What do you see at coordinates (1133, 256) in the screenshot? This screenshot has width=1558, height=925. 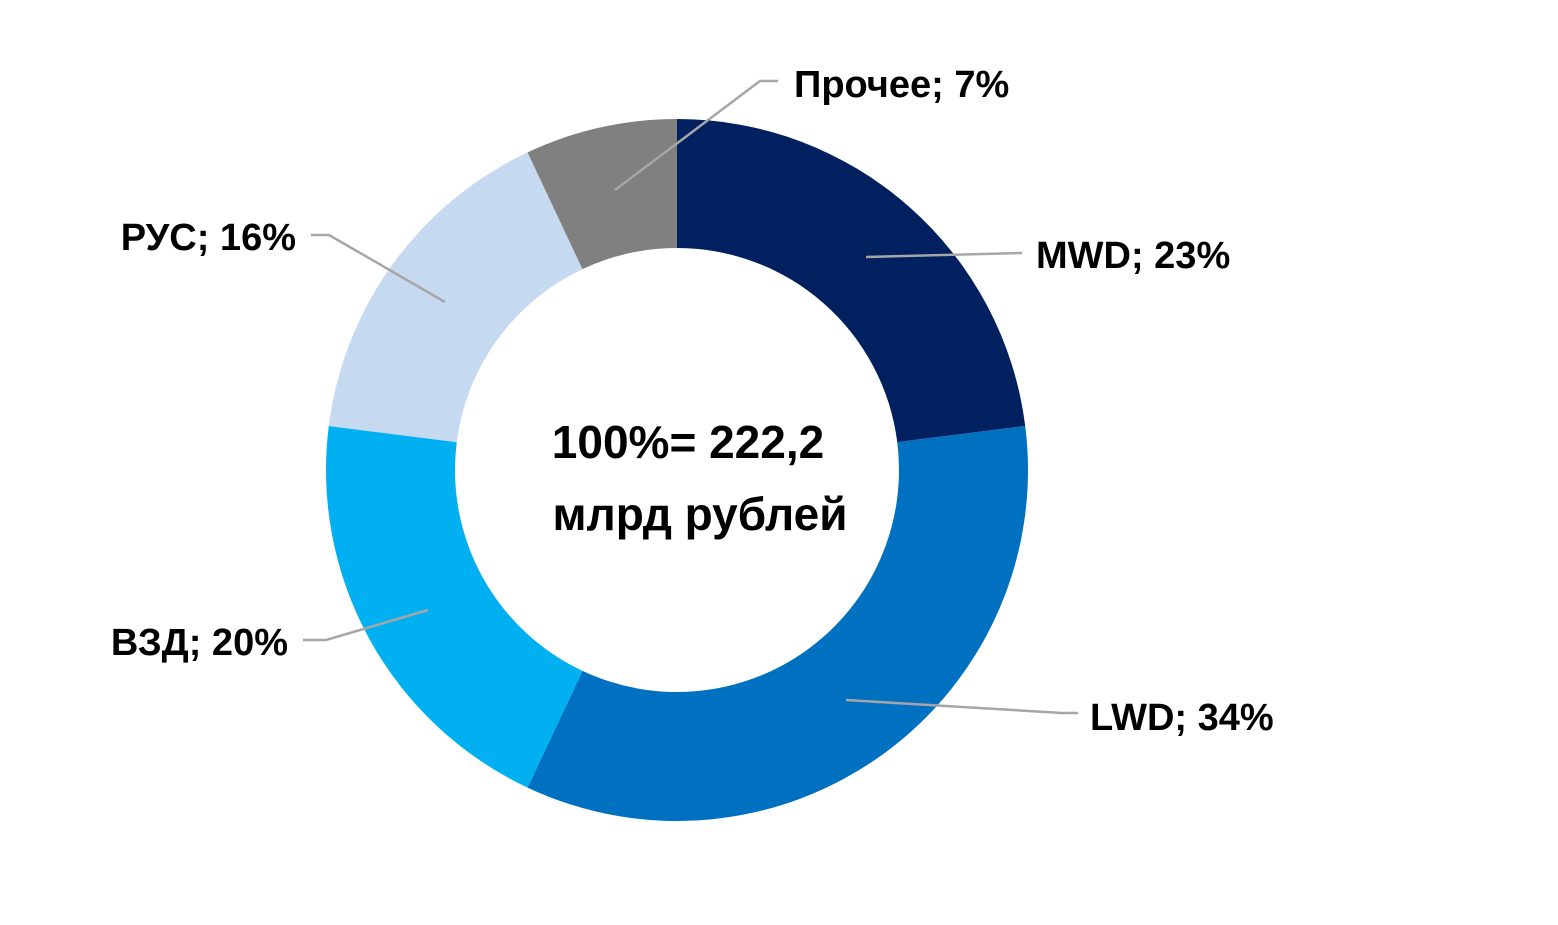 I see `data-label-1: MWD; 23%` at bounding box center [1133, 256].